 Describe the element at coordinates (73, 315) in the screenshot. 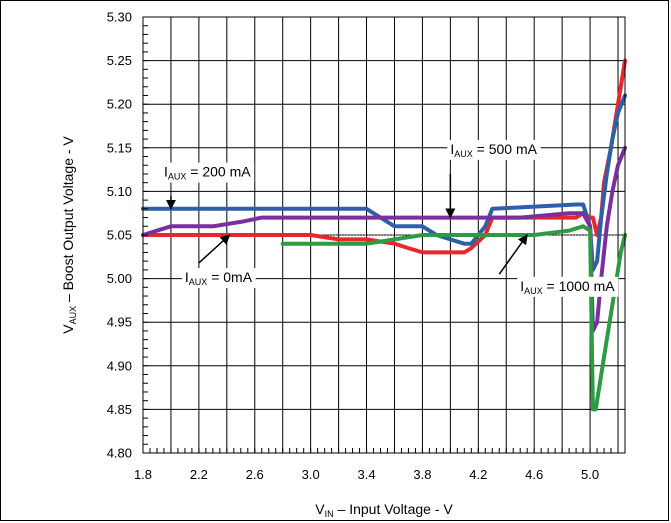

I see `y-axis-title-sub: AUX` at that location.